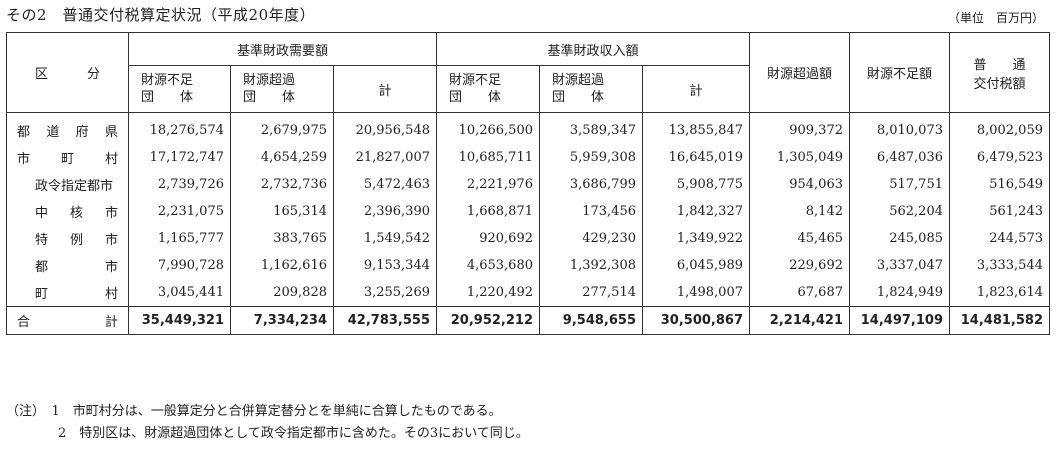 This screenshot has height=451, width=1056. Describe the element at coordinates (999, 293) in the screenshot. I see `table-cell: 1,823,614` at that location.